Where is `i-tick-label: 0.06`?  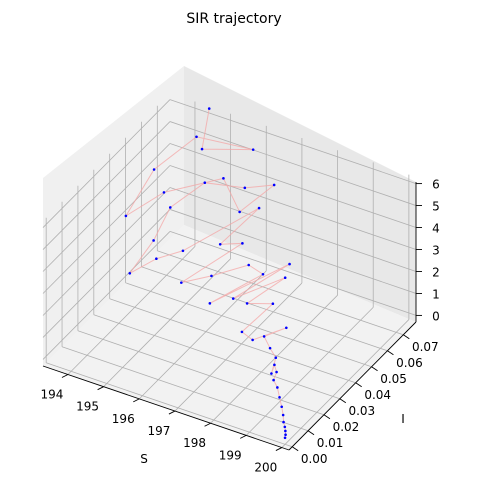
i-tick-label: 0.06 is located at coordinates (409, 363).